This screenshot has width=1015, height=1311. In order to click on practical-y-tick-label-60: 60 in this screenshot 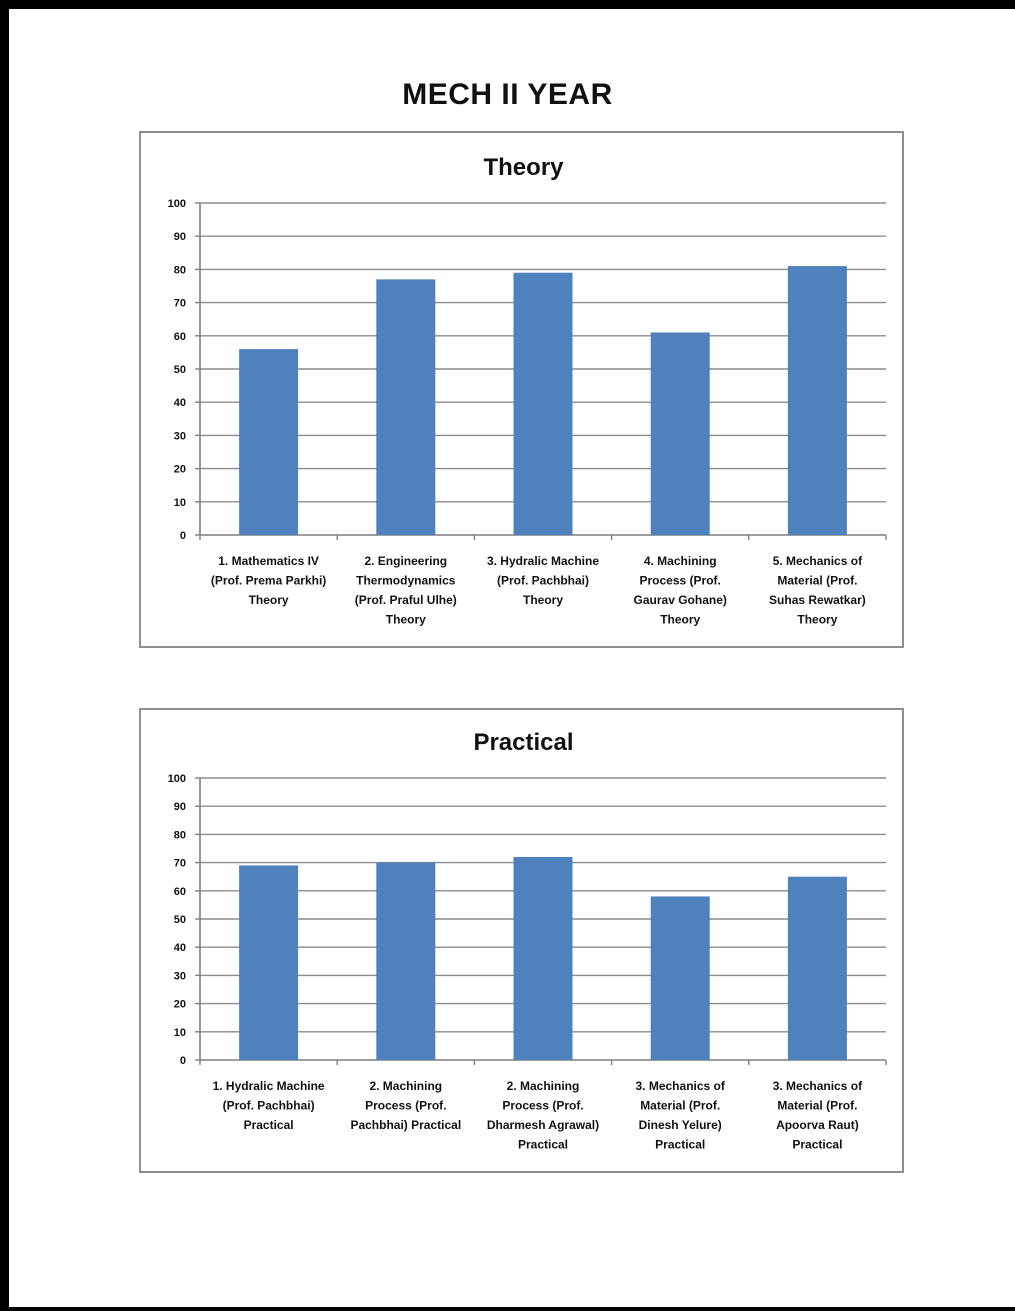, I will do `click(180, 892)`.